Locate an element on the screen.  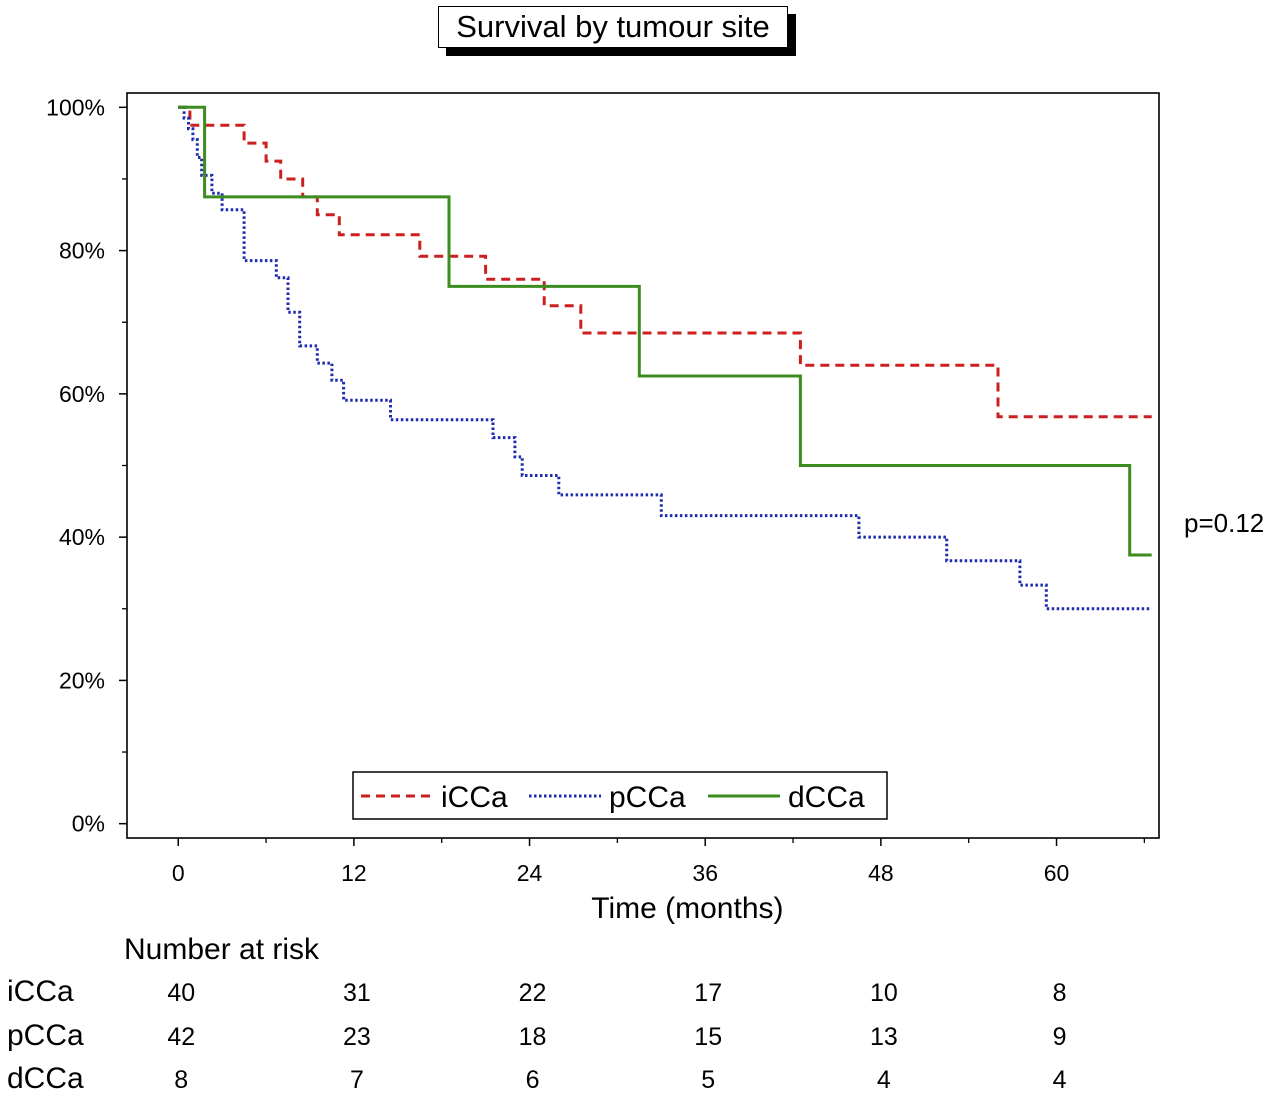
y-tick-label: 20% is located at coordinates (82, 680).